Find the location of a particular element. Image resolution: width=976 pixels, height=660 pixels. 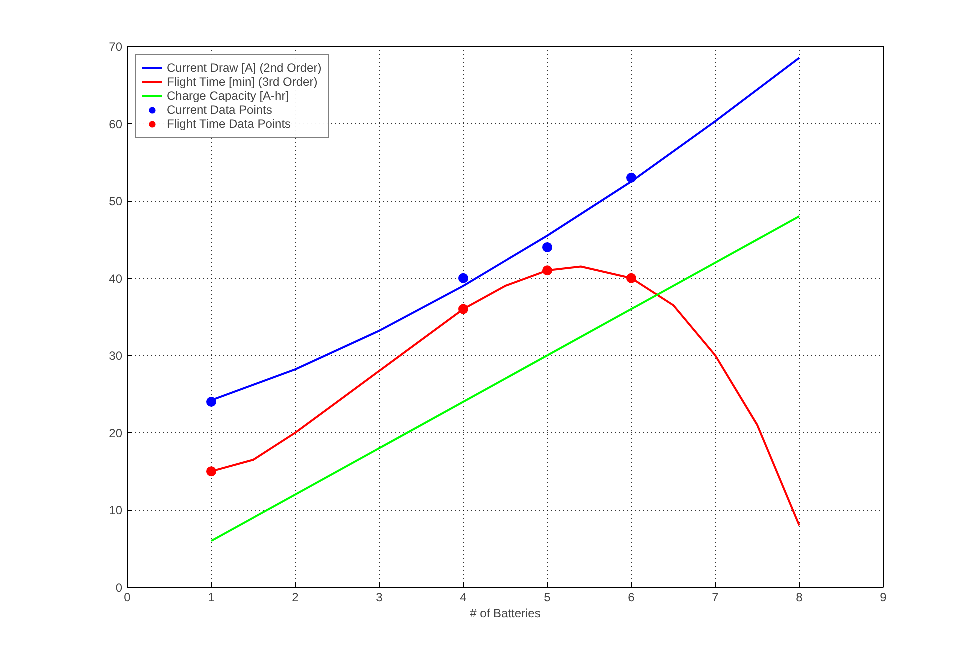

y-tick-label: 50 is located at coordinates (116, 201).